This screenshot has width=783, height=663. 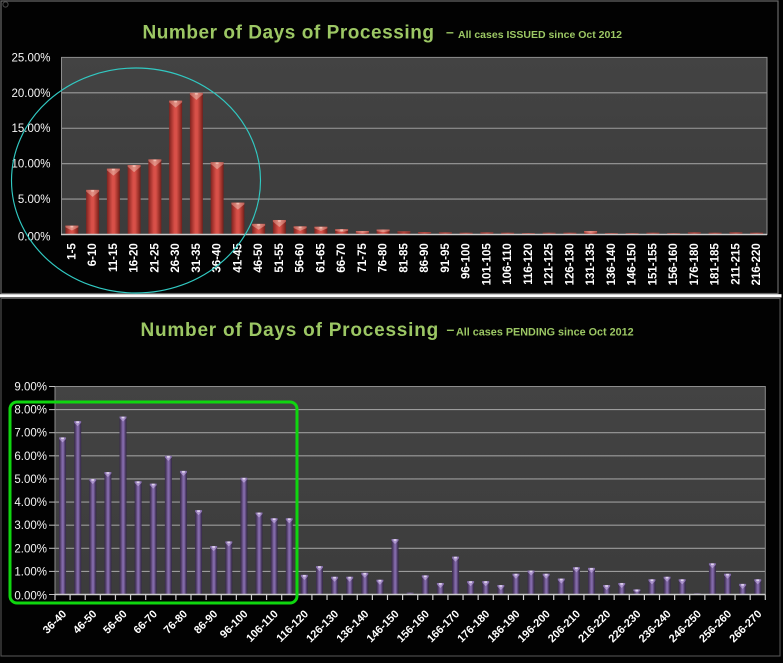 What do you see at coordinates (72, 251) in the screenshot?
I see `svg-text: 1-5` at bounding box center [72, 251].